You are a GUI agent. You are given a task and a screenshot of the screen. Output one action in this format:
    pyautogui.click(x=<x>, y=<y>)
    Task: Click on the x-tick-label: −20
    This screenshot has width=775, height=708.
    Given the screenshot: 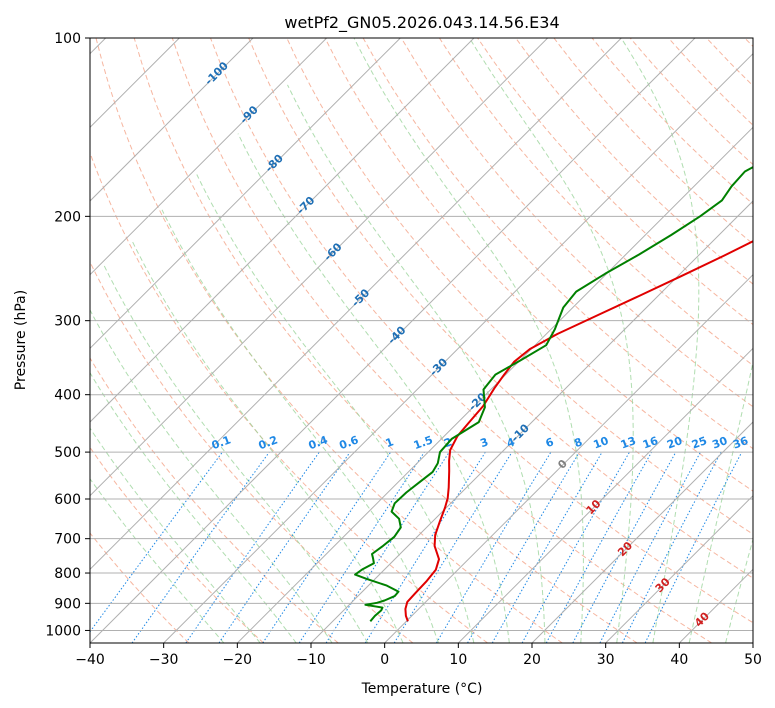 What is the action you would take?
    pyautogui.click(x=238, y=660)
    